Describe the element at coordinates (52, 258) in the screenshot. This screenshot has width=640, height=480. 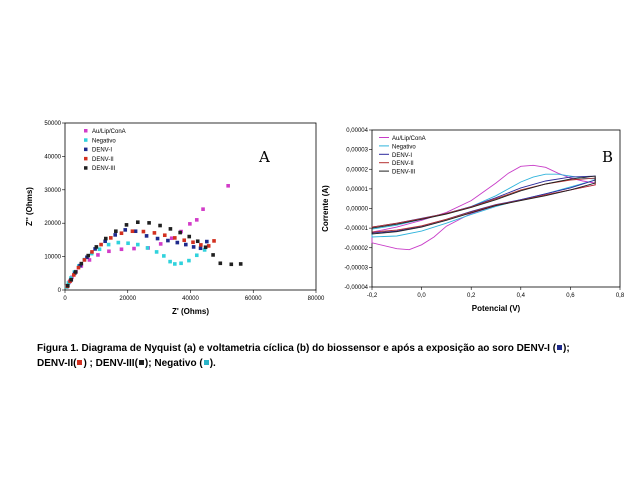
I see `y-tick-label: 10000` at that location.